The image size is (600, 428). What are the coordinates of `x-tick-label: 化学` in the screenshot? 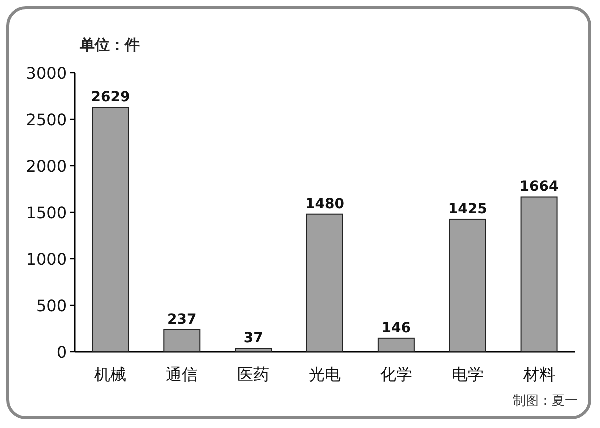 It's located at (396, 374).